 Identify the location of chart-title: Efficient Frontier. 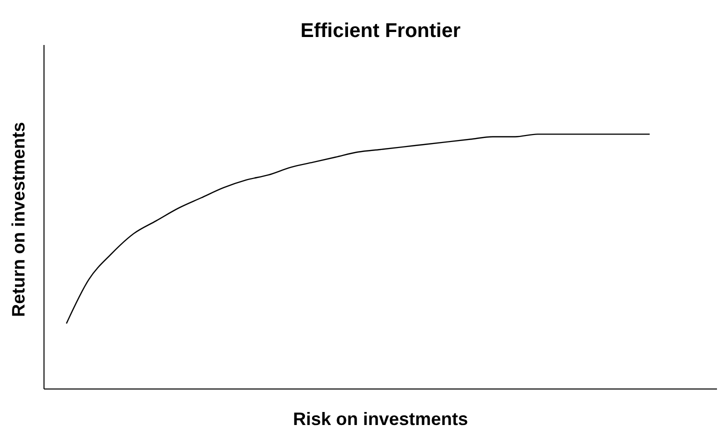
(380, 31).